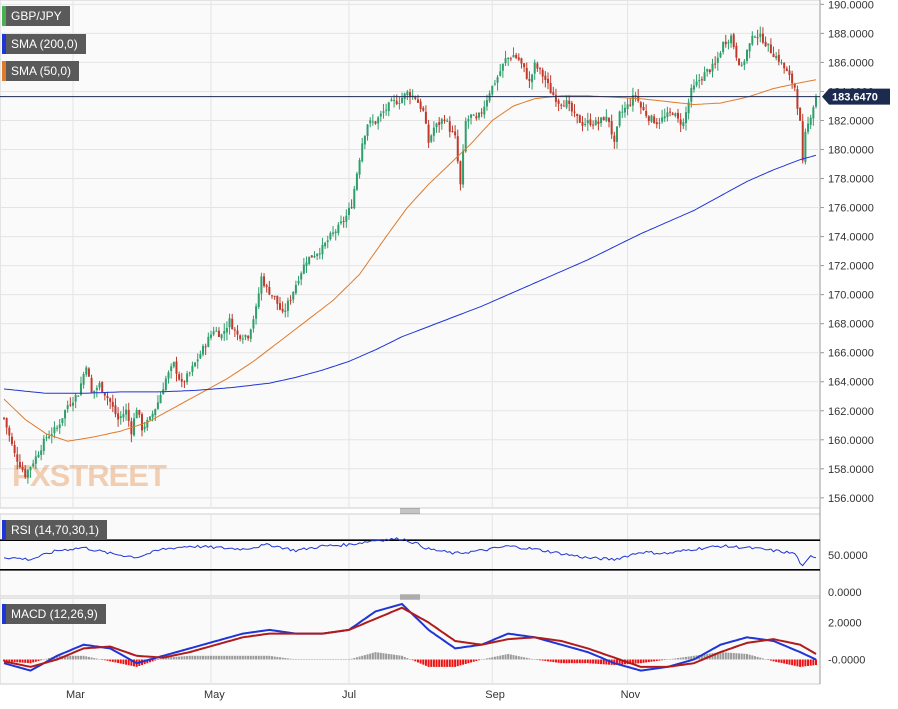 Image resolution: width=898 pixels, height=709 pixels. Describe the element at coordinates (54, 614) in the screenshot. I see `macd-label: MACD (12,26,9)` at that location.